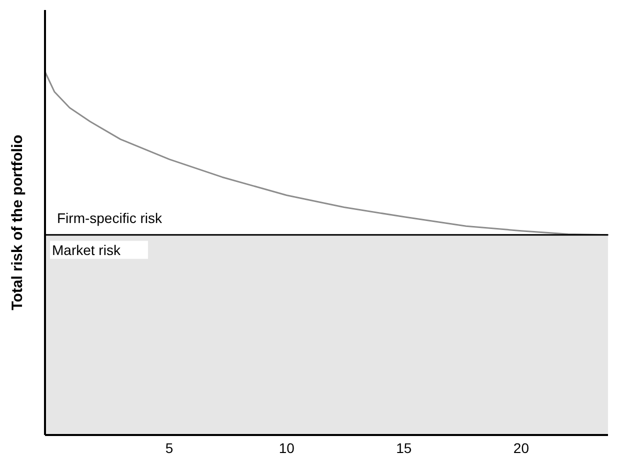 The width and height of the screenshot is (621, 464). Describe the element at coordinates (169, 448) in the screenshot. I see `x-tick-label: 5` at that location.